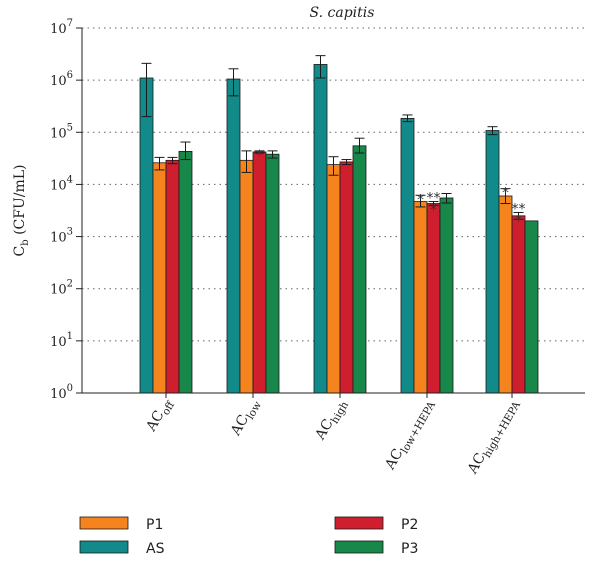 The image size is (600, 568). I want to click on x-axis: ACoff AClow AChigh AClow+HEPA AChigh+HEPA, so click(333, 435).